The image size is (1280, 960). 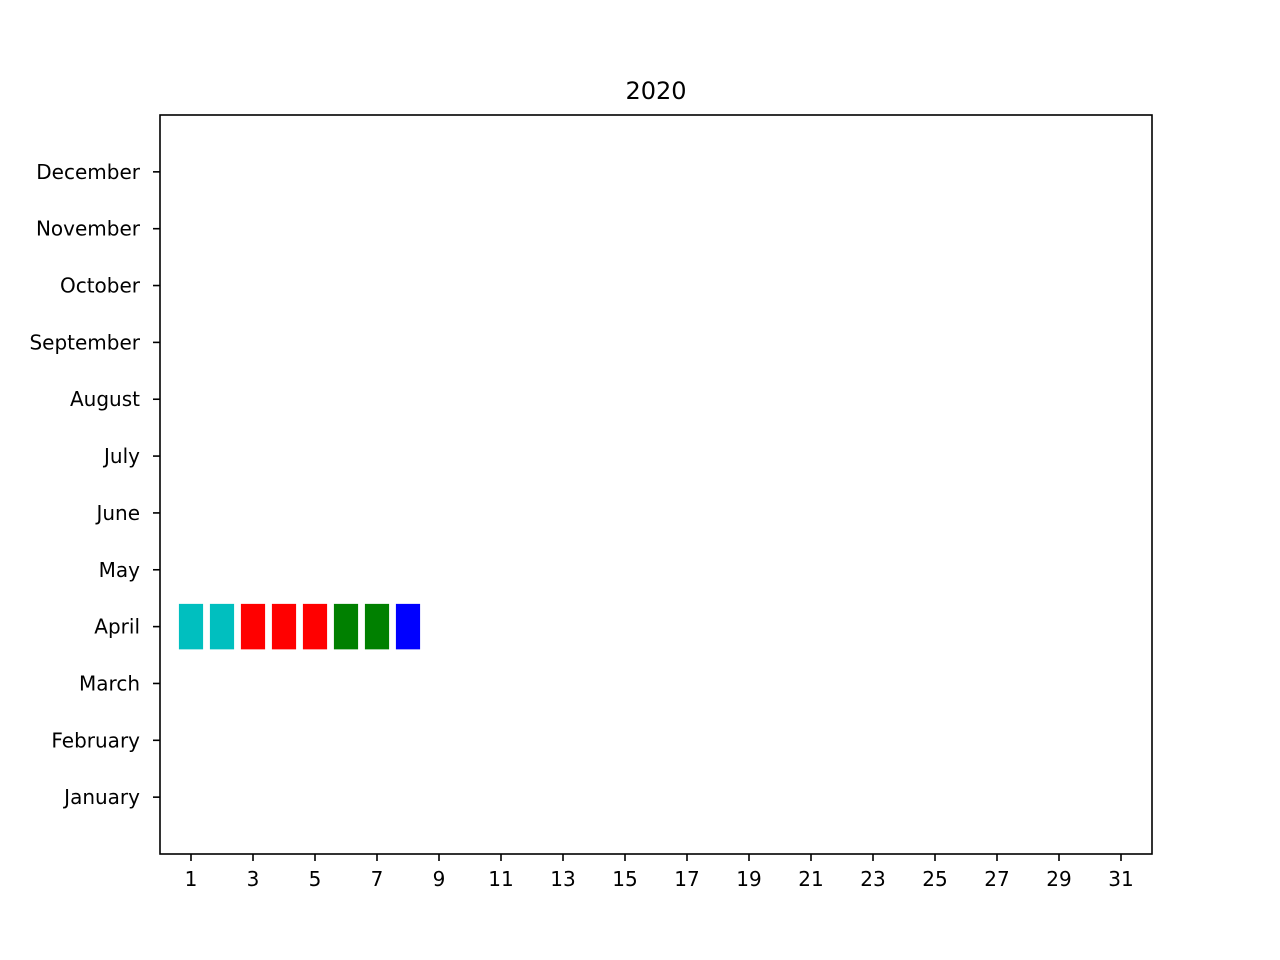 What do you see at coordinates (810, 879) in the screenshot?
I see `x-tick-label: 21` at bounding box center [810, 879].